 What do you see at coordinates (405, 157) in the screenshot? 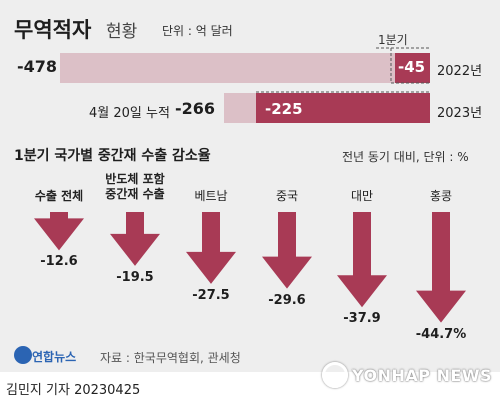
I see `section-unit-label: 전년 동기 대비, 단위 : %` at bounding box center [405, 157].